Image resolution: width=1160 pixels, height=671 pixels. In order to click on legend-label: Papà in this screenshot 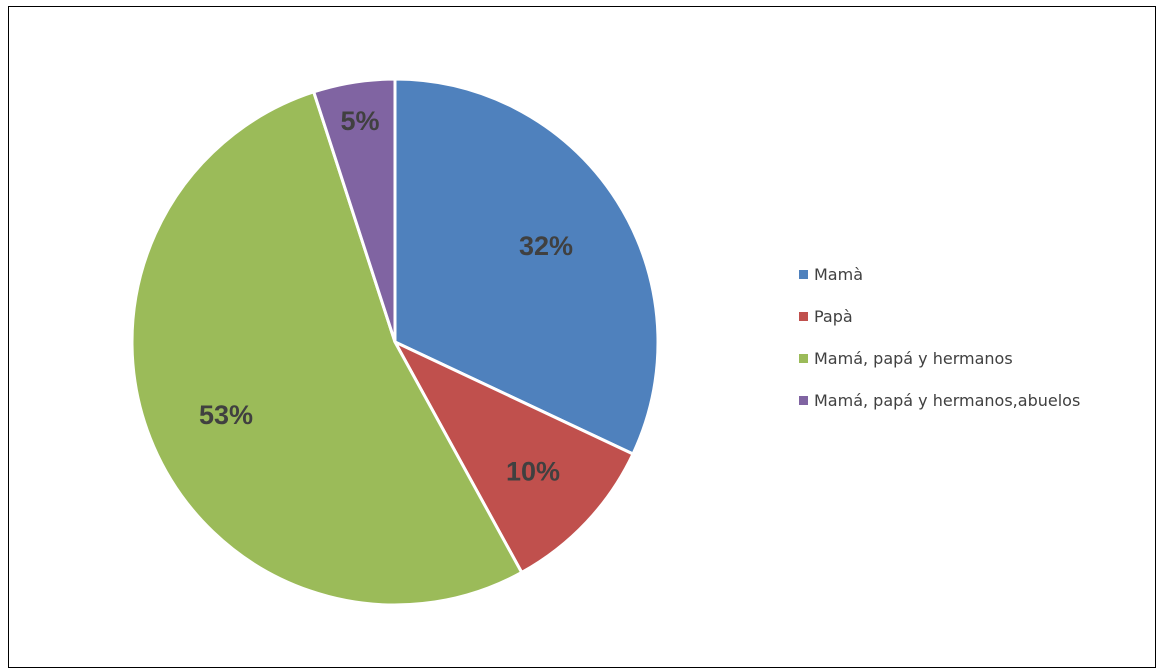, I will do `click(833, 316)`.